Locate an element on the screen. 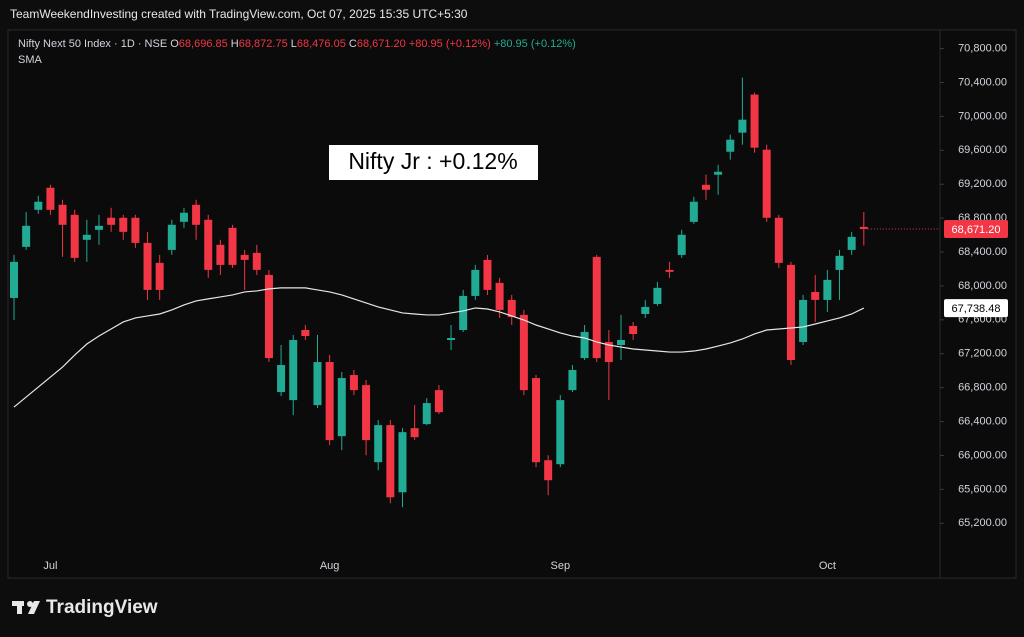  logo is located at coordinates (26, 607).